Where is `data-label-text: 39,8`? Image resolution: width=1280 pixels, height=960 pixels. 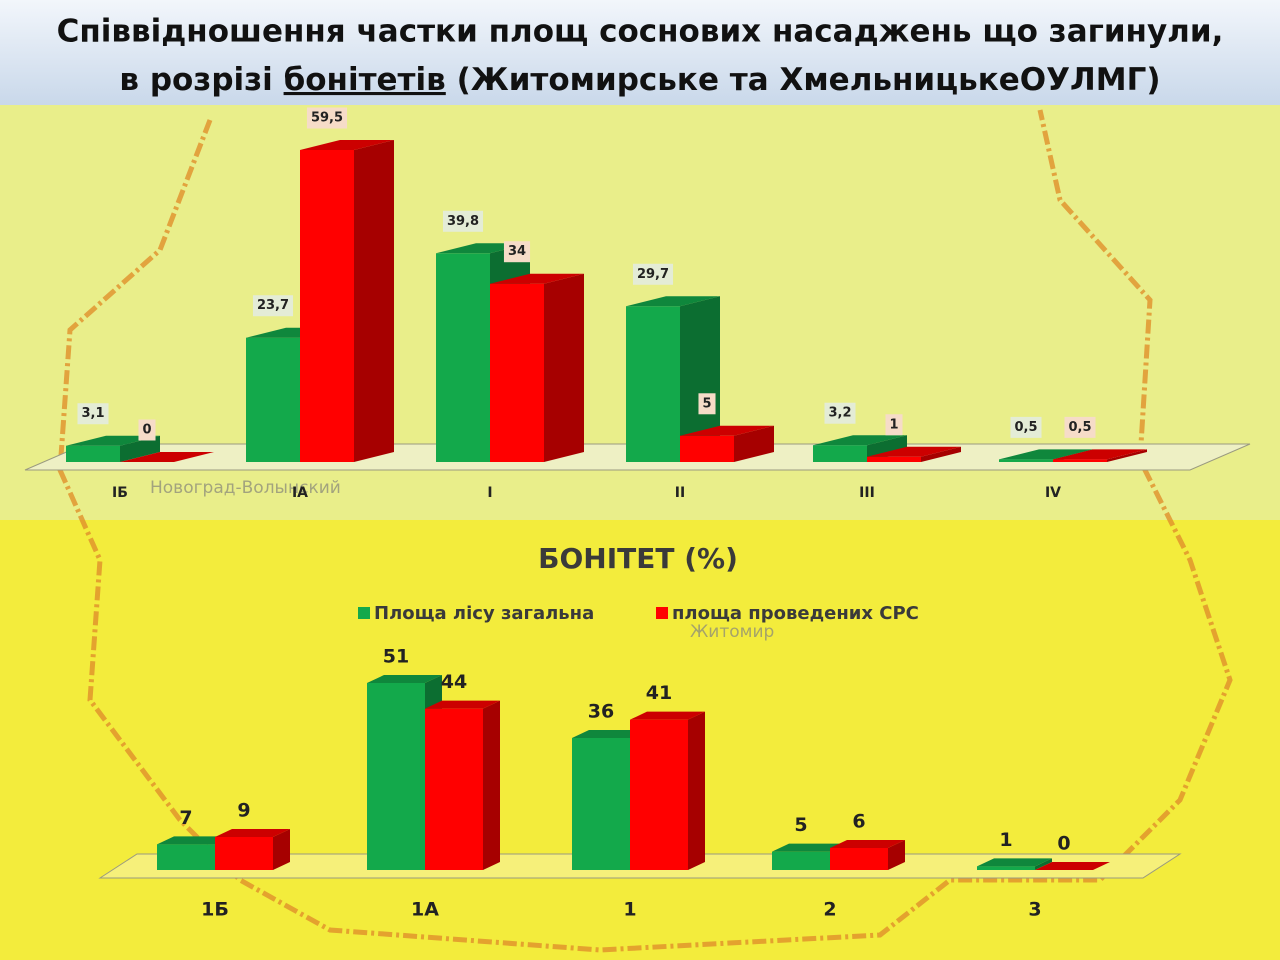
data-label-text: 39,8 is located at coordinates (463, 221).